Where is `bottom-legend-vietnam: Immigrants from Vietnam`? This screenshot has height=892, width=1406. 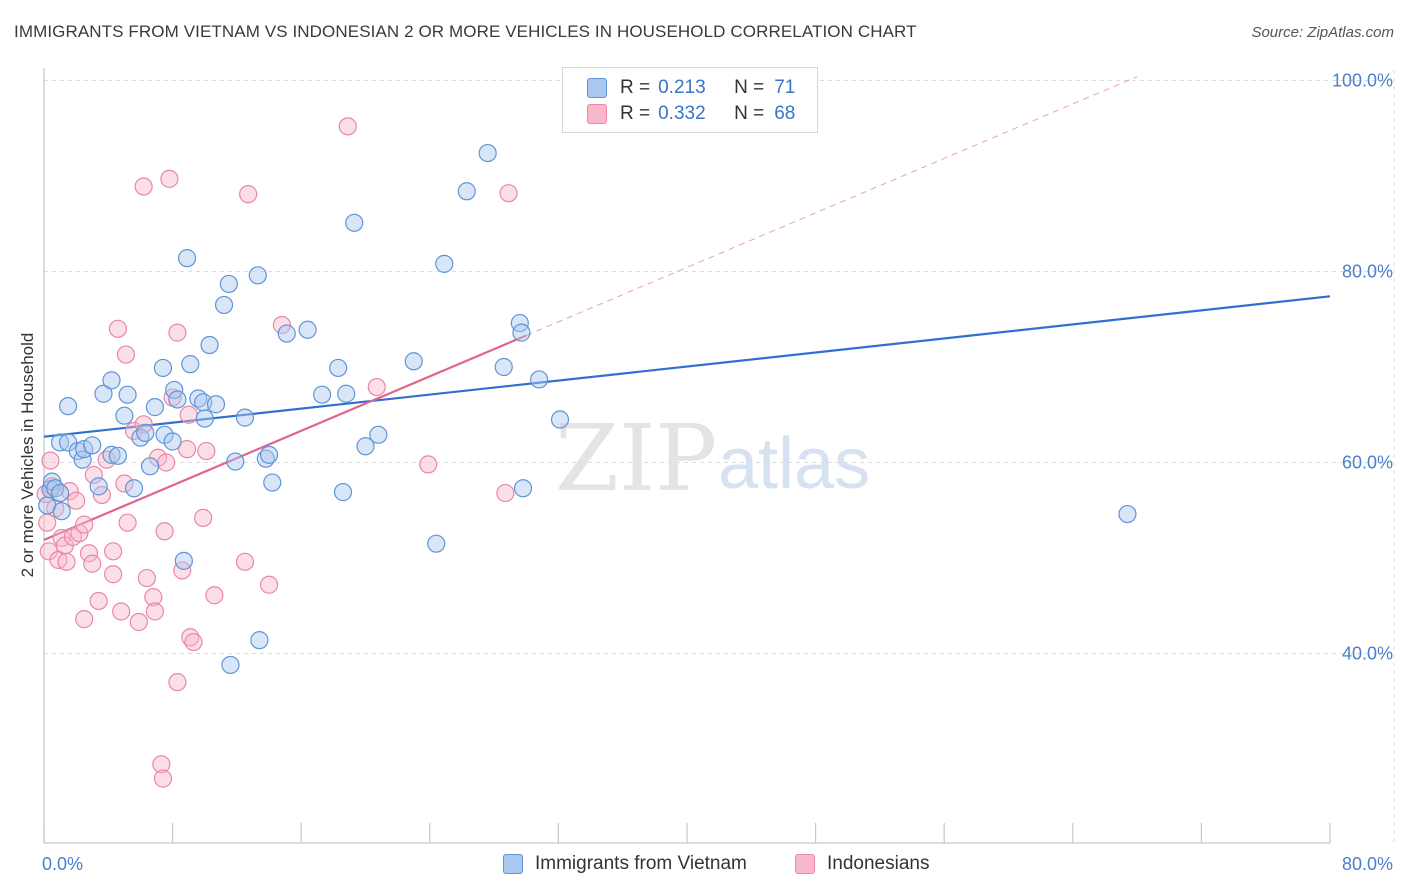
bottom-legend-vietnam: Immigrants from Vietnam is located at coordinates (625, 864).